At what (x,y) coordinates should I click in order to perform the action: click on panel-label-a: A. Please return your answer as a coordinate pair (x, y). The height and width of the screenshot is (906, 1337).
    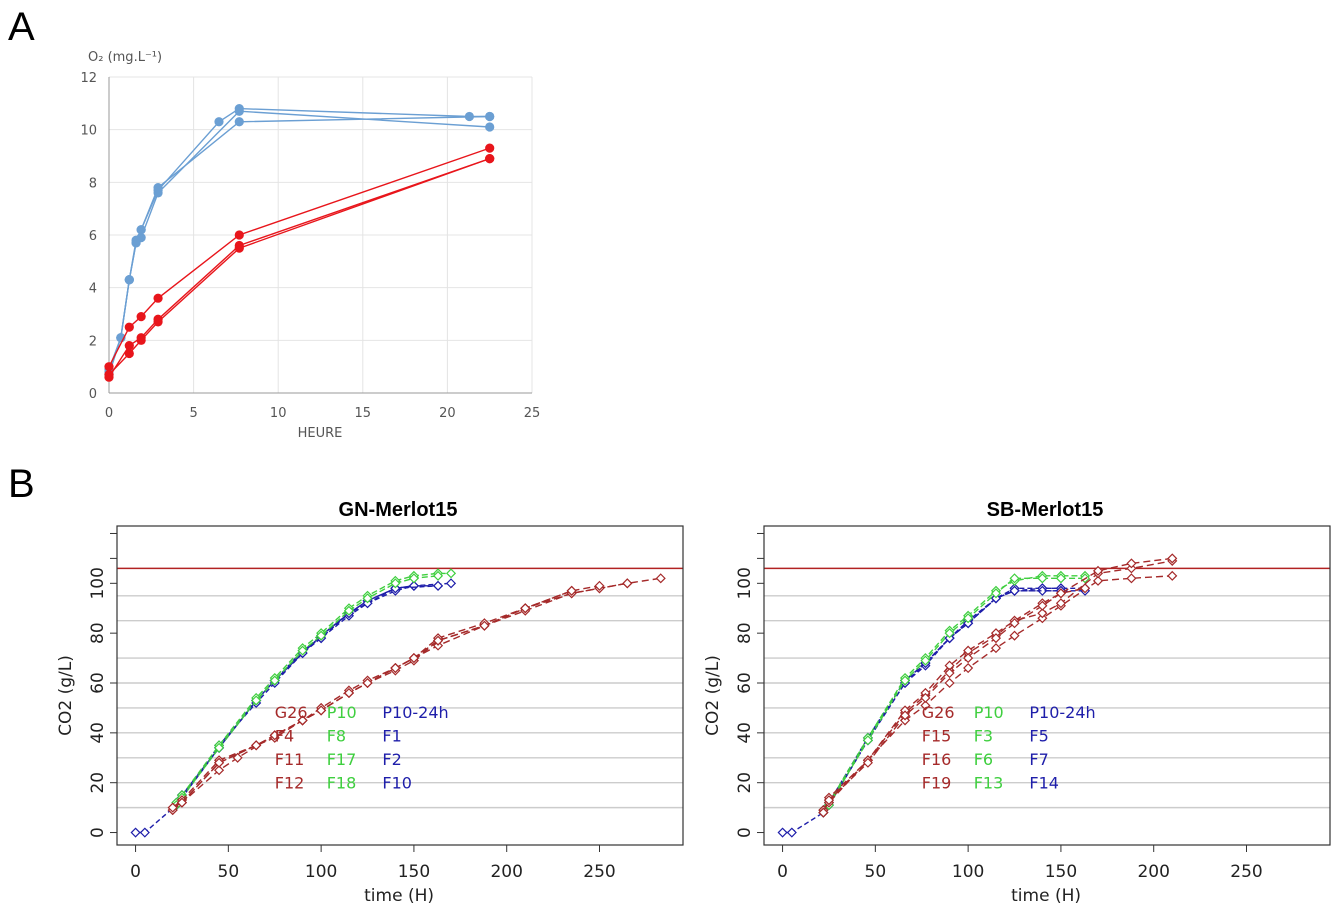
    Looking at the image, I should click on (21, 27).